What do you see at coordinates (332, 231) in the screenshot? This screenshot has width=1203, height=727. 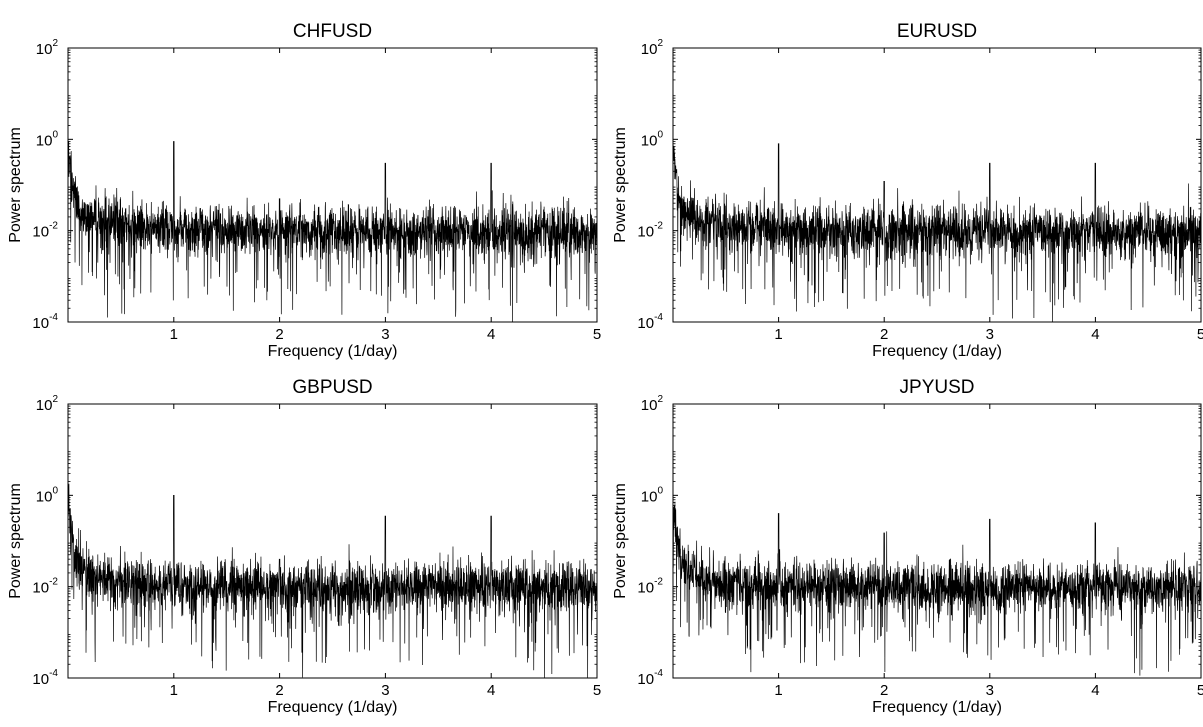 I see `spectrum-line-chf` at bounding box center [332, 231].